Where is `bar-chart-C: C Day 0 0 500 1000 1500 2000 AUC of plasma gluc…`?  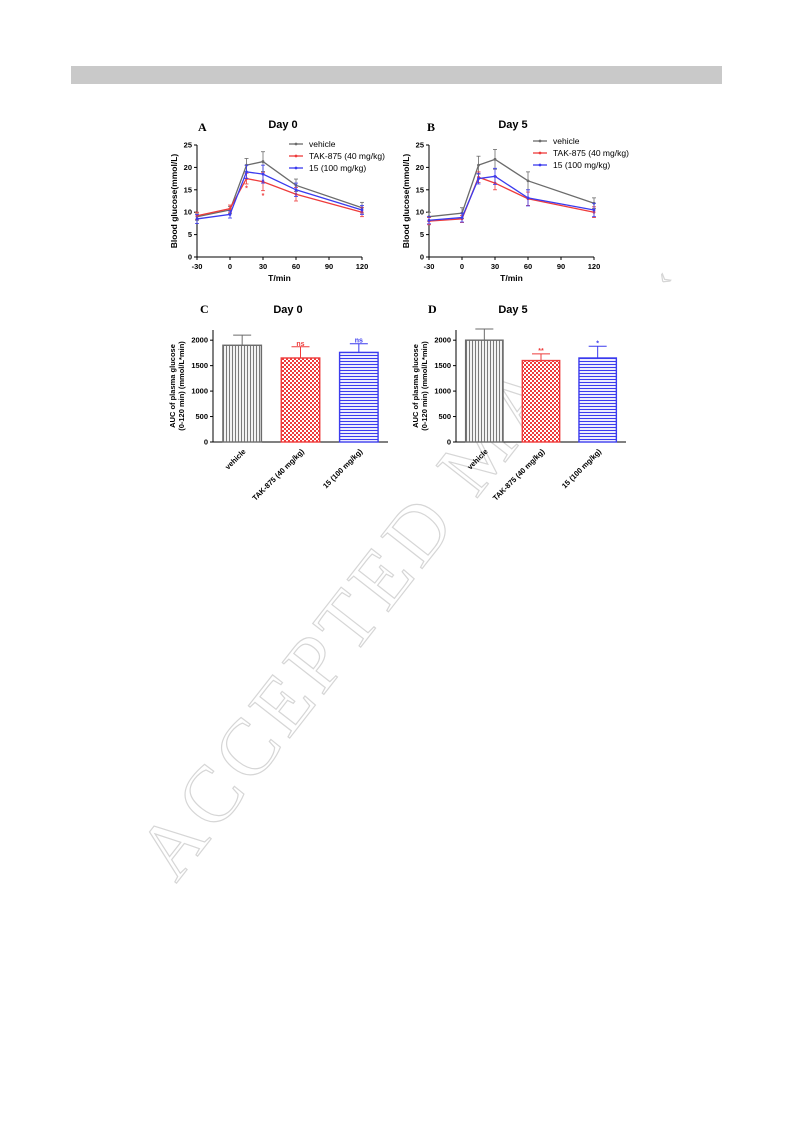
bar-chart-C: C Day 0 0 500 1000 1500 2000 AUC of plasma gluc… is located at coordinates (278, 402).